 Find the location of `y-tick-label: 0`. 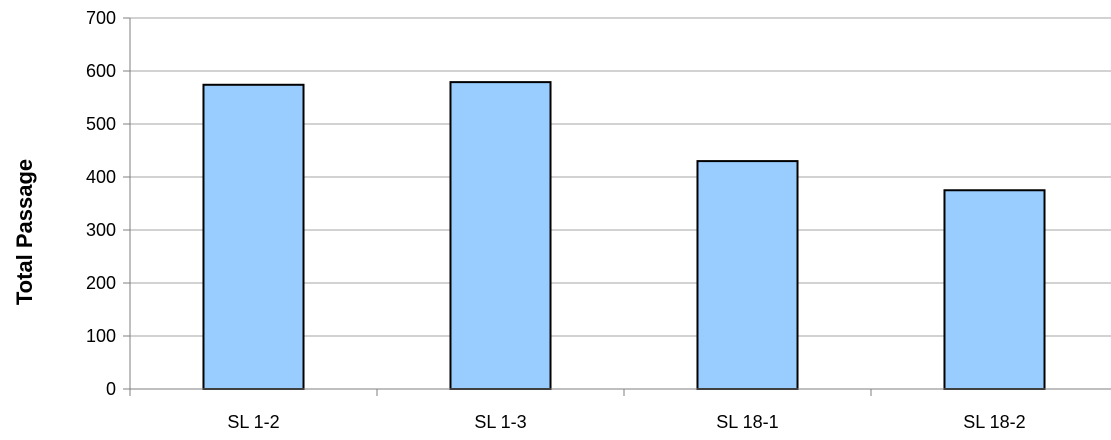

y-tick-label: 0 is located at coordinates (111, 389).